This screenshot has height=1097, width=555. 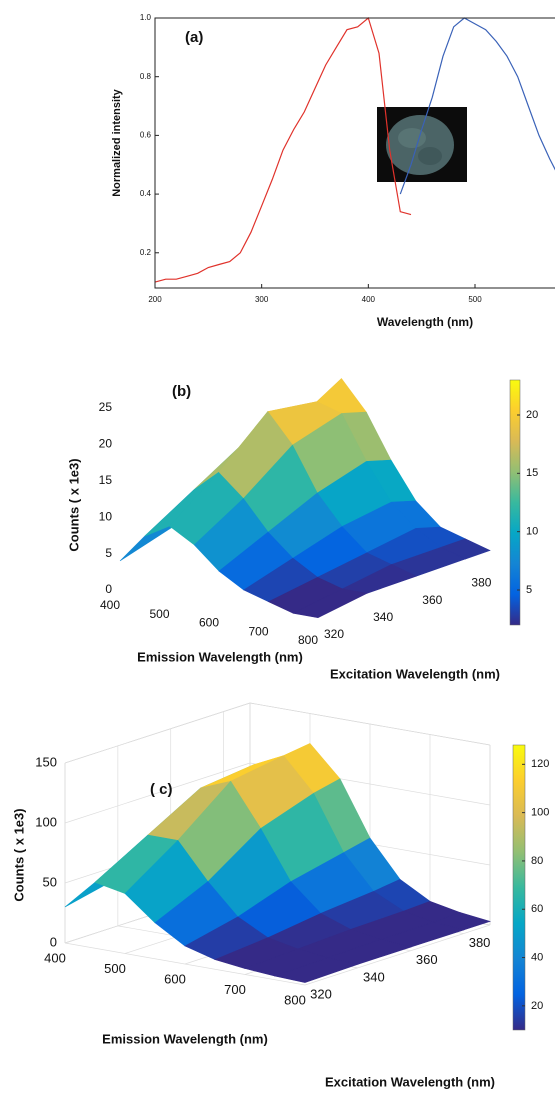 I want to click on inset-photo, so click(x=422, y=144).